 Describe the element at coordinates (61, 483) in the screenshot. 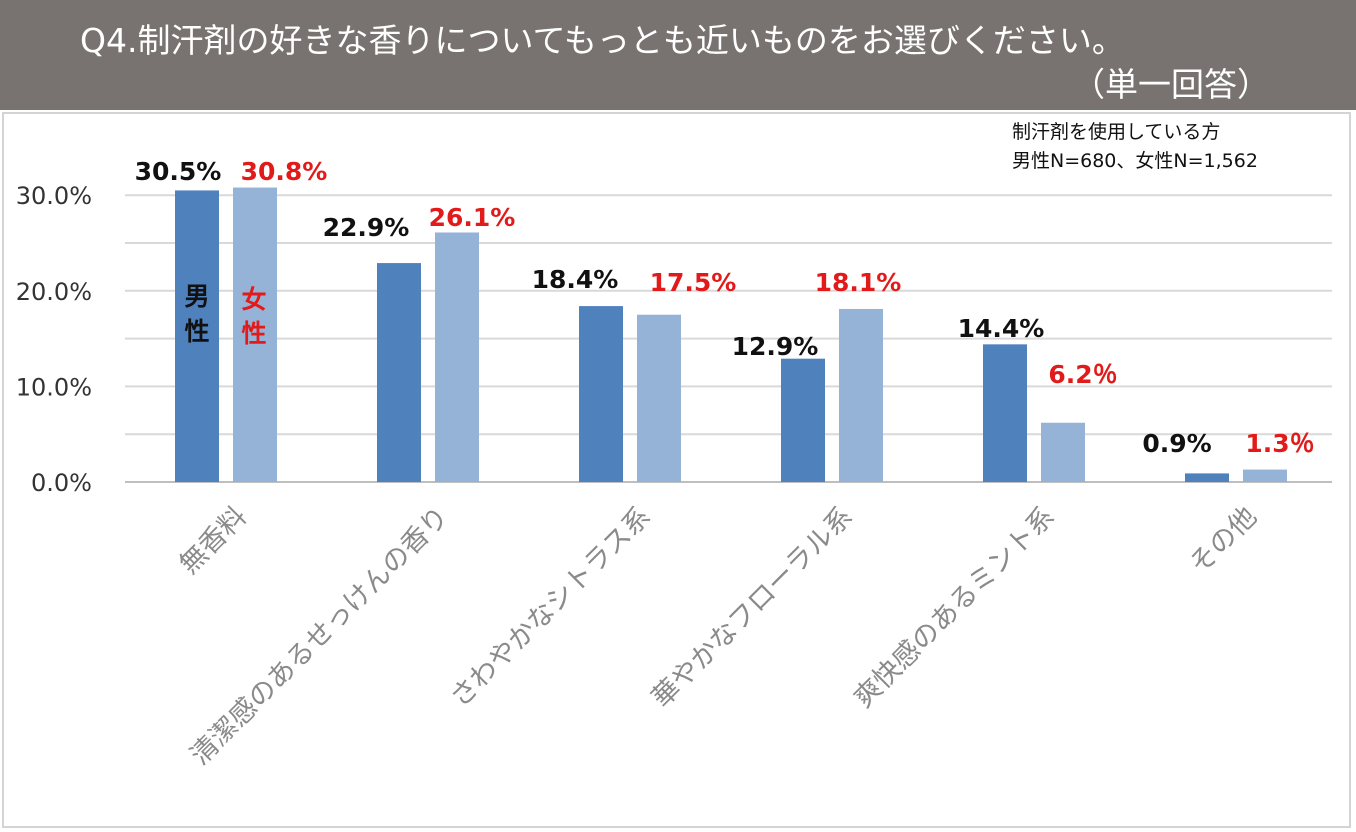

I see `y-tick-label: 0.0%` at that location.